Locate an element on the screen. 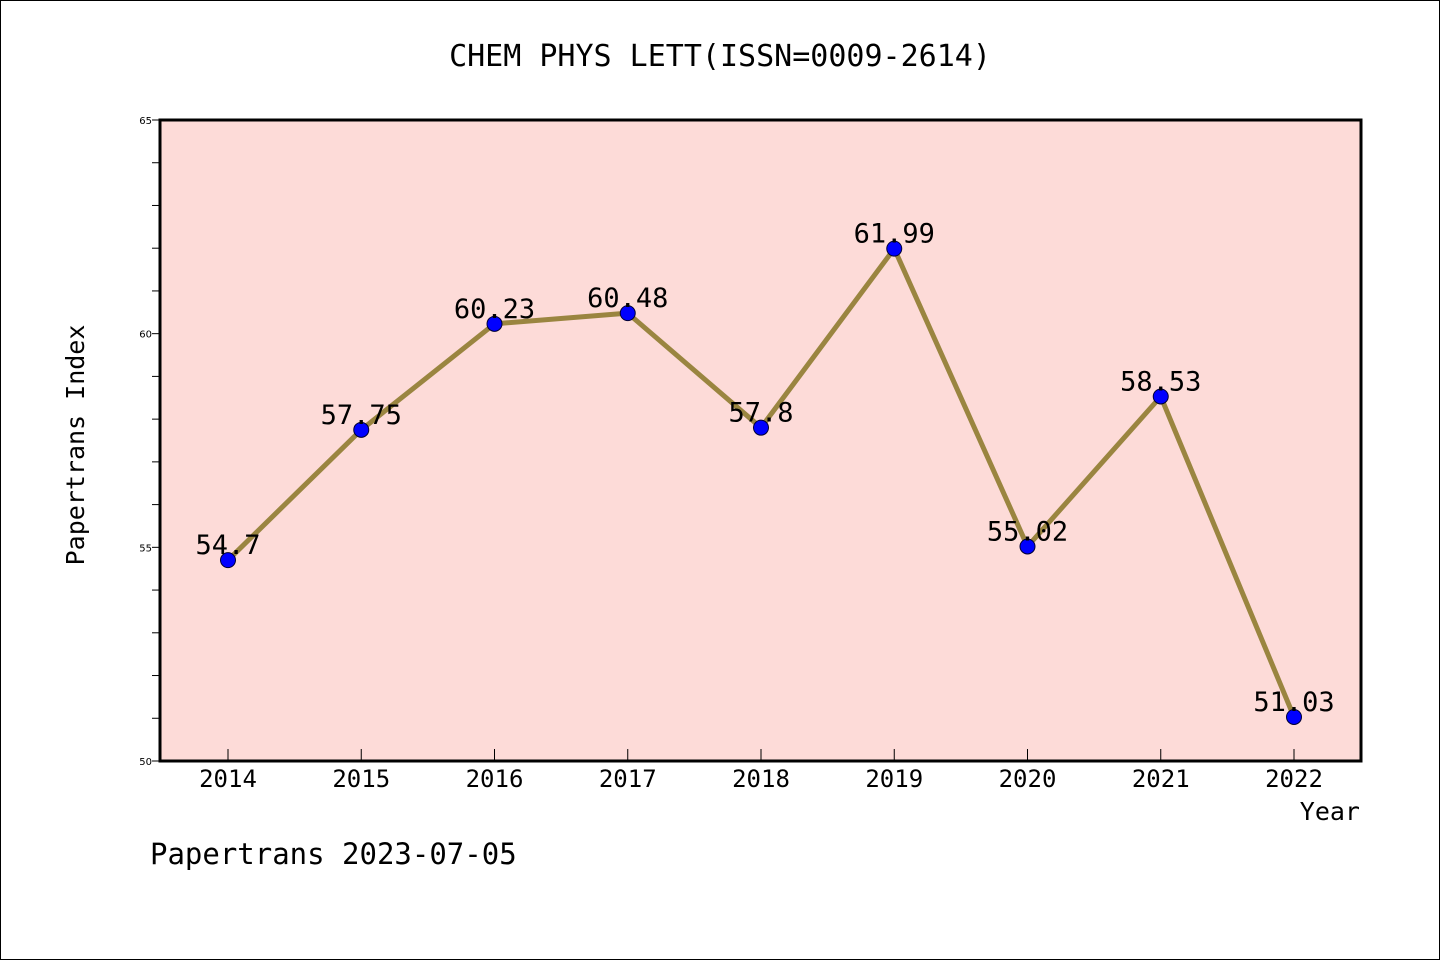 The width and height of the screenshot is (1440, 960). y-axis-label: Papertrans Index is located at coordinates (75, 445).